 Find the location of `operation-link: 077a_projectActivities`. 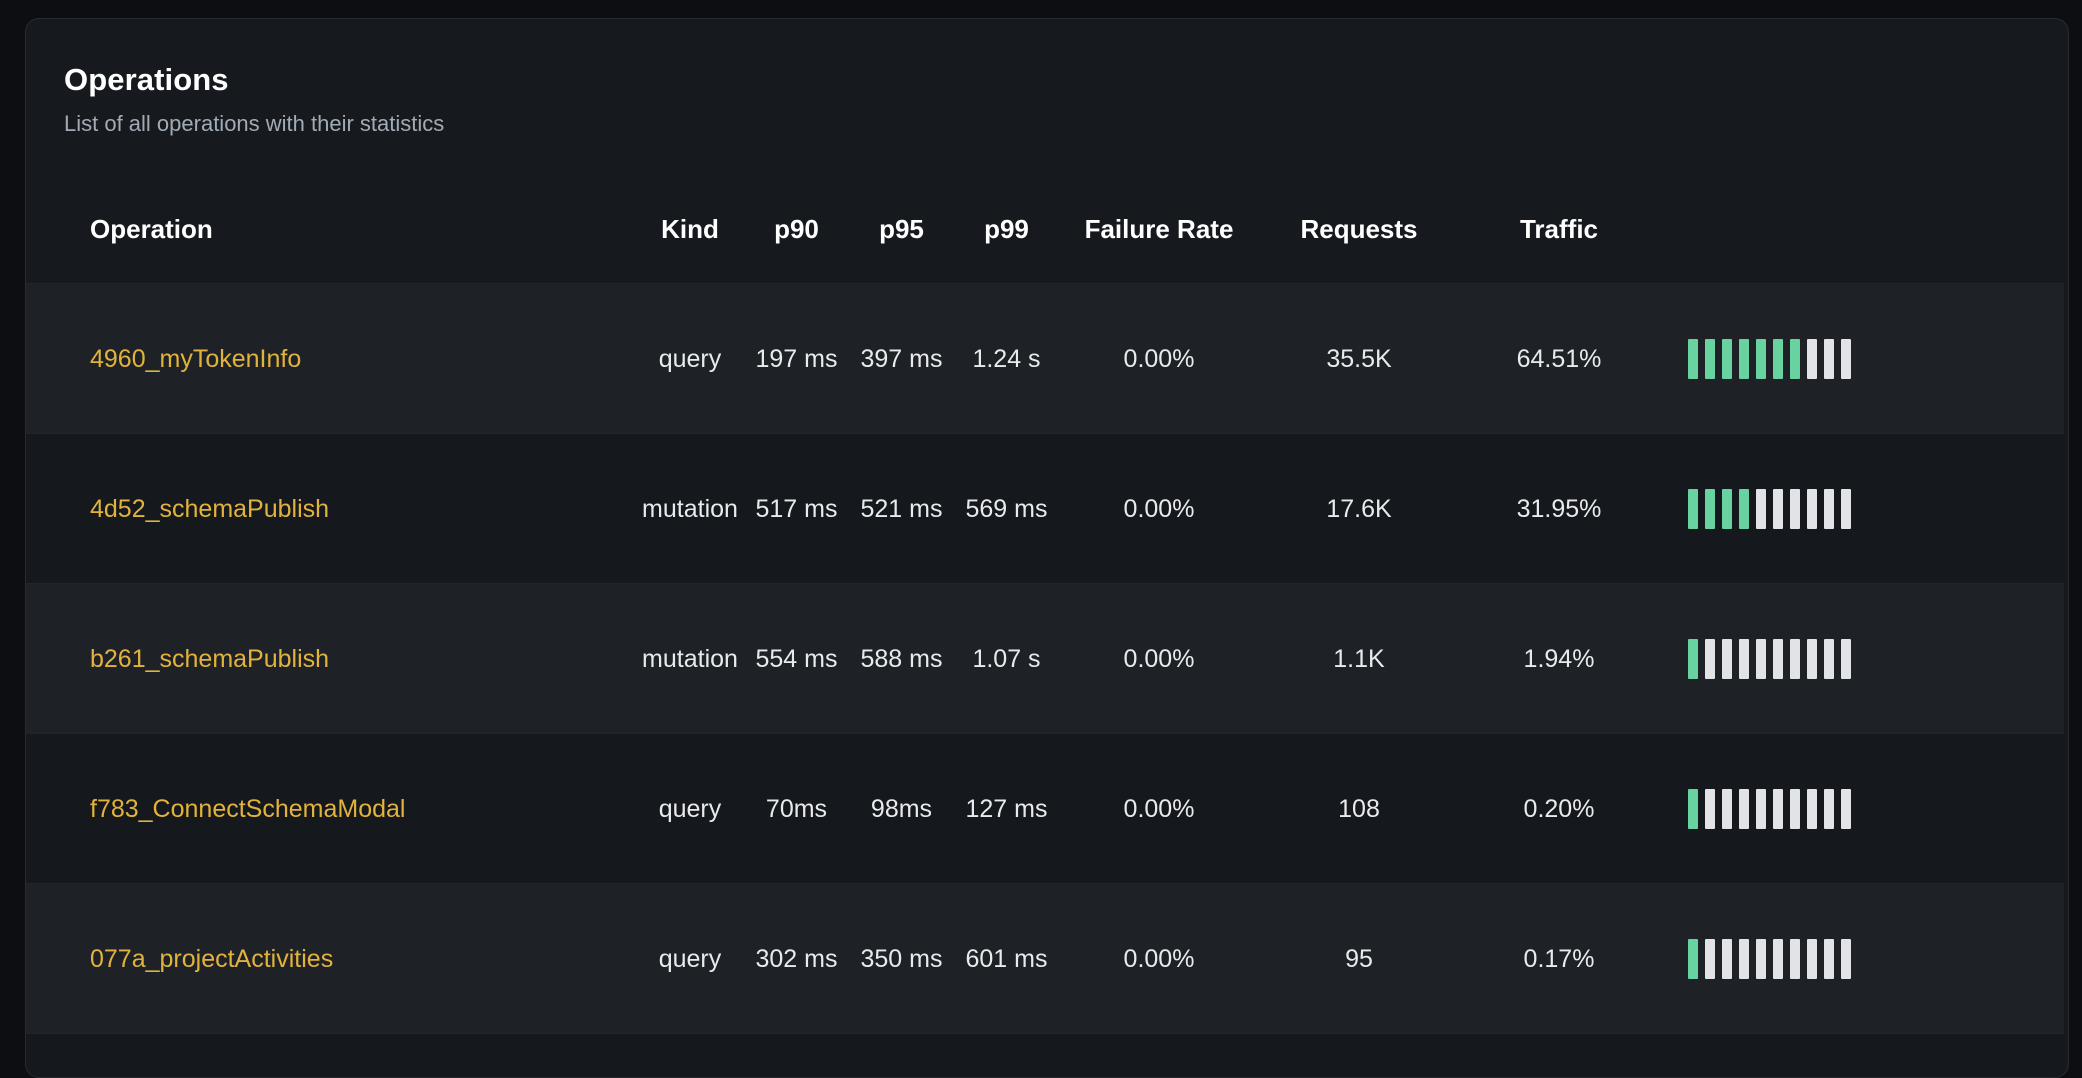

operation-link: 077a_projectActivities is located at coordinates (212, 958).